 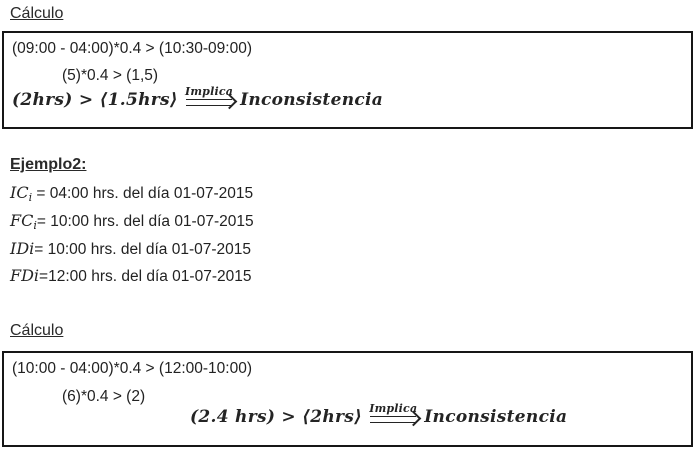 I want to click on calc1-math-expression: (2hrs) > ⟨1.5hrs⟩, so click(x=95, y=100).